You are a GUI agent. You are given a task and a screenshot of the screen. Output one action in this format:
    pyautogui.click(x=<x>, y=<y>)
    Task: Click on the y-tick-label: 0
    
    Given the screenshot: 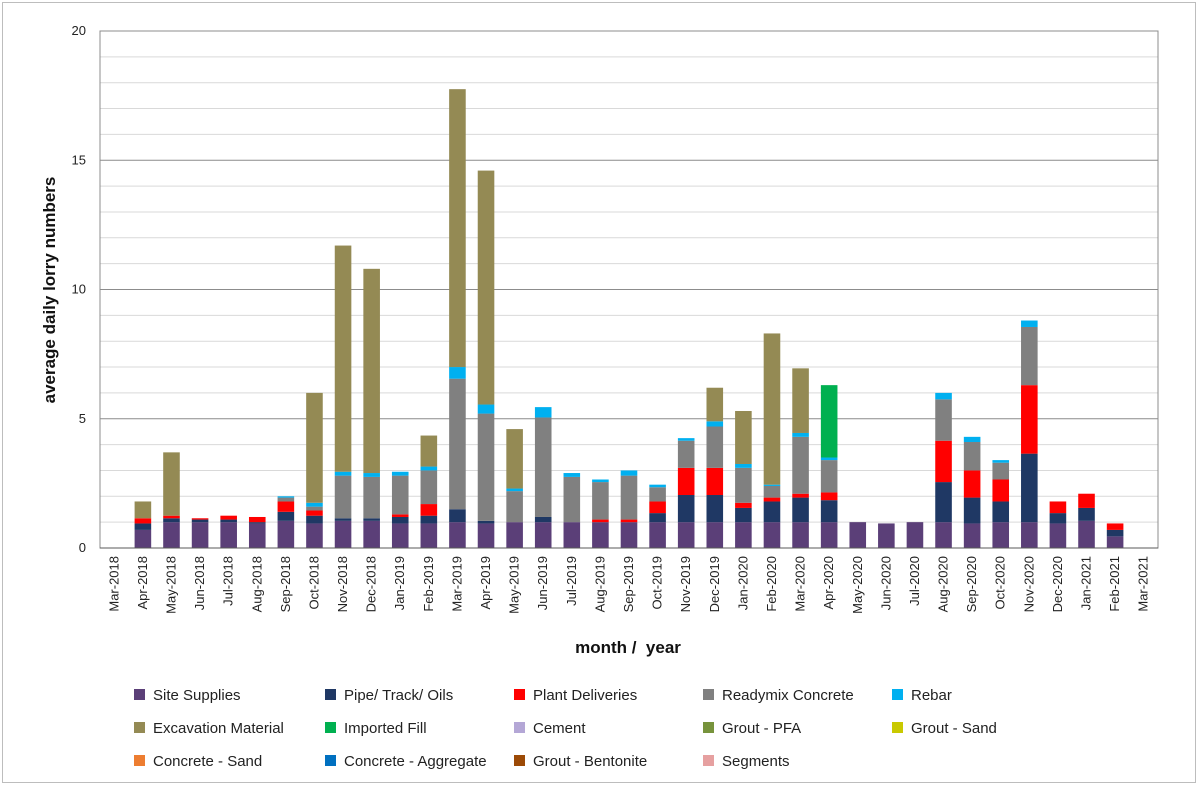 What is the action you would take?
    pyautogui.click(x=82, y=547)
    